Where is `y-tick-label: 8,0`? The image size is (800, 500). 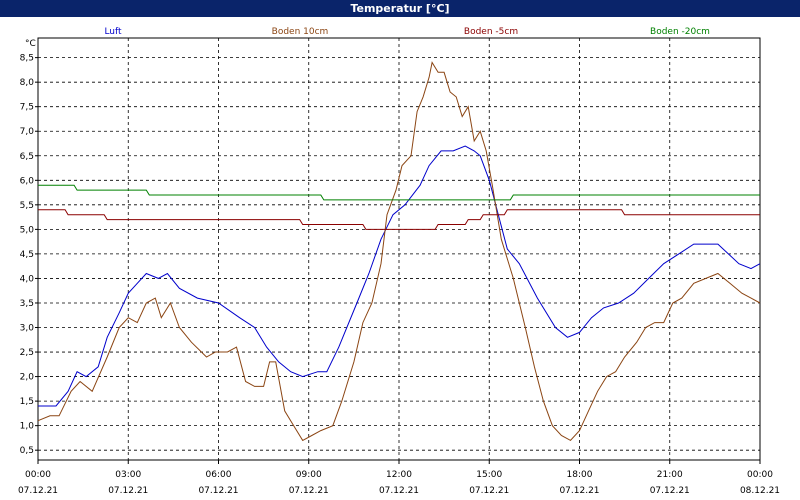 y-tick-label: 8,0 is located at coordinates (27, 83).